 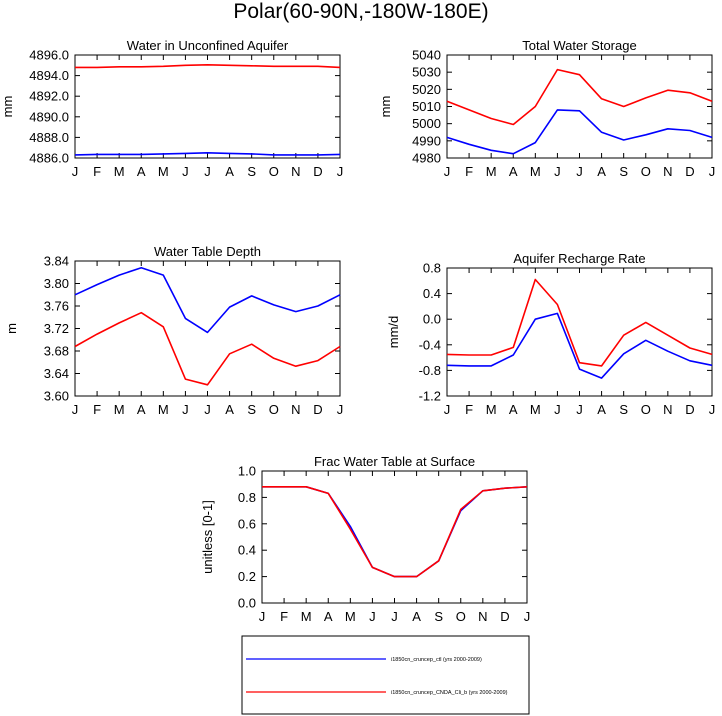 What do you see at coordinates (247, 576) in the screenshot?
I see `y-tick-label: 0.2` at bounding box center [247, 576].